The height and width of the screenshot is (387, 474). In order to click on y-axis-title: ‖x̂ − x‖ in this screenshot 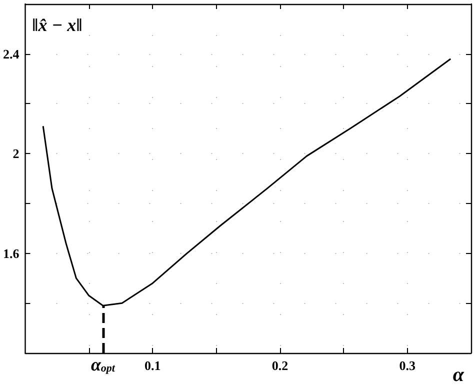, I will do `click(57, 25)`.